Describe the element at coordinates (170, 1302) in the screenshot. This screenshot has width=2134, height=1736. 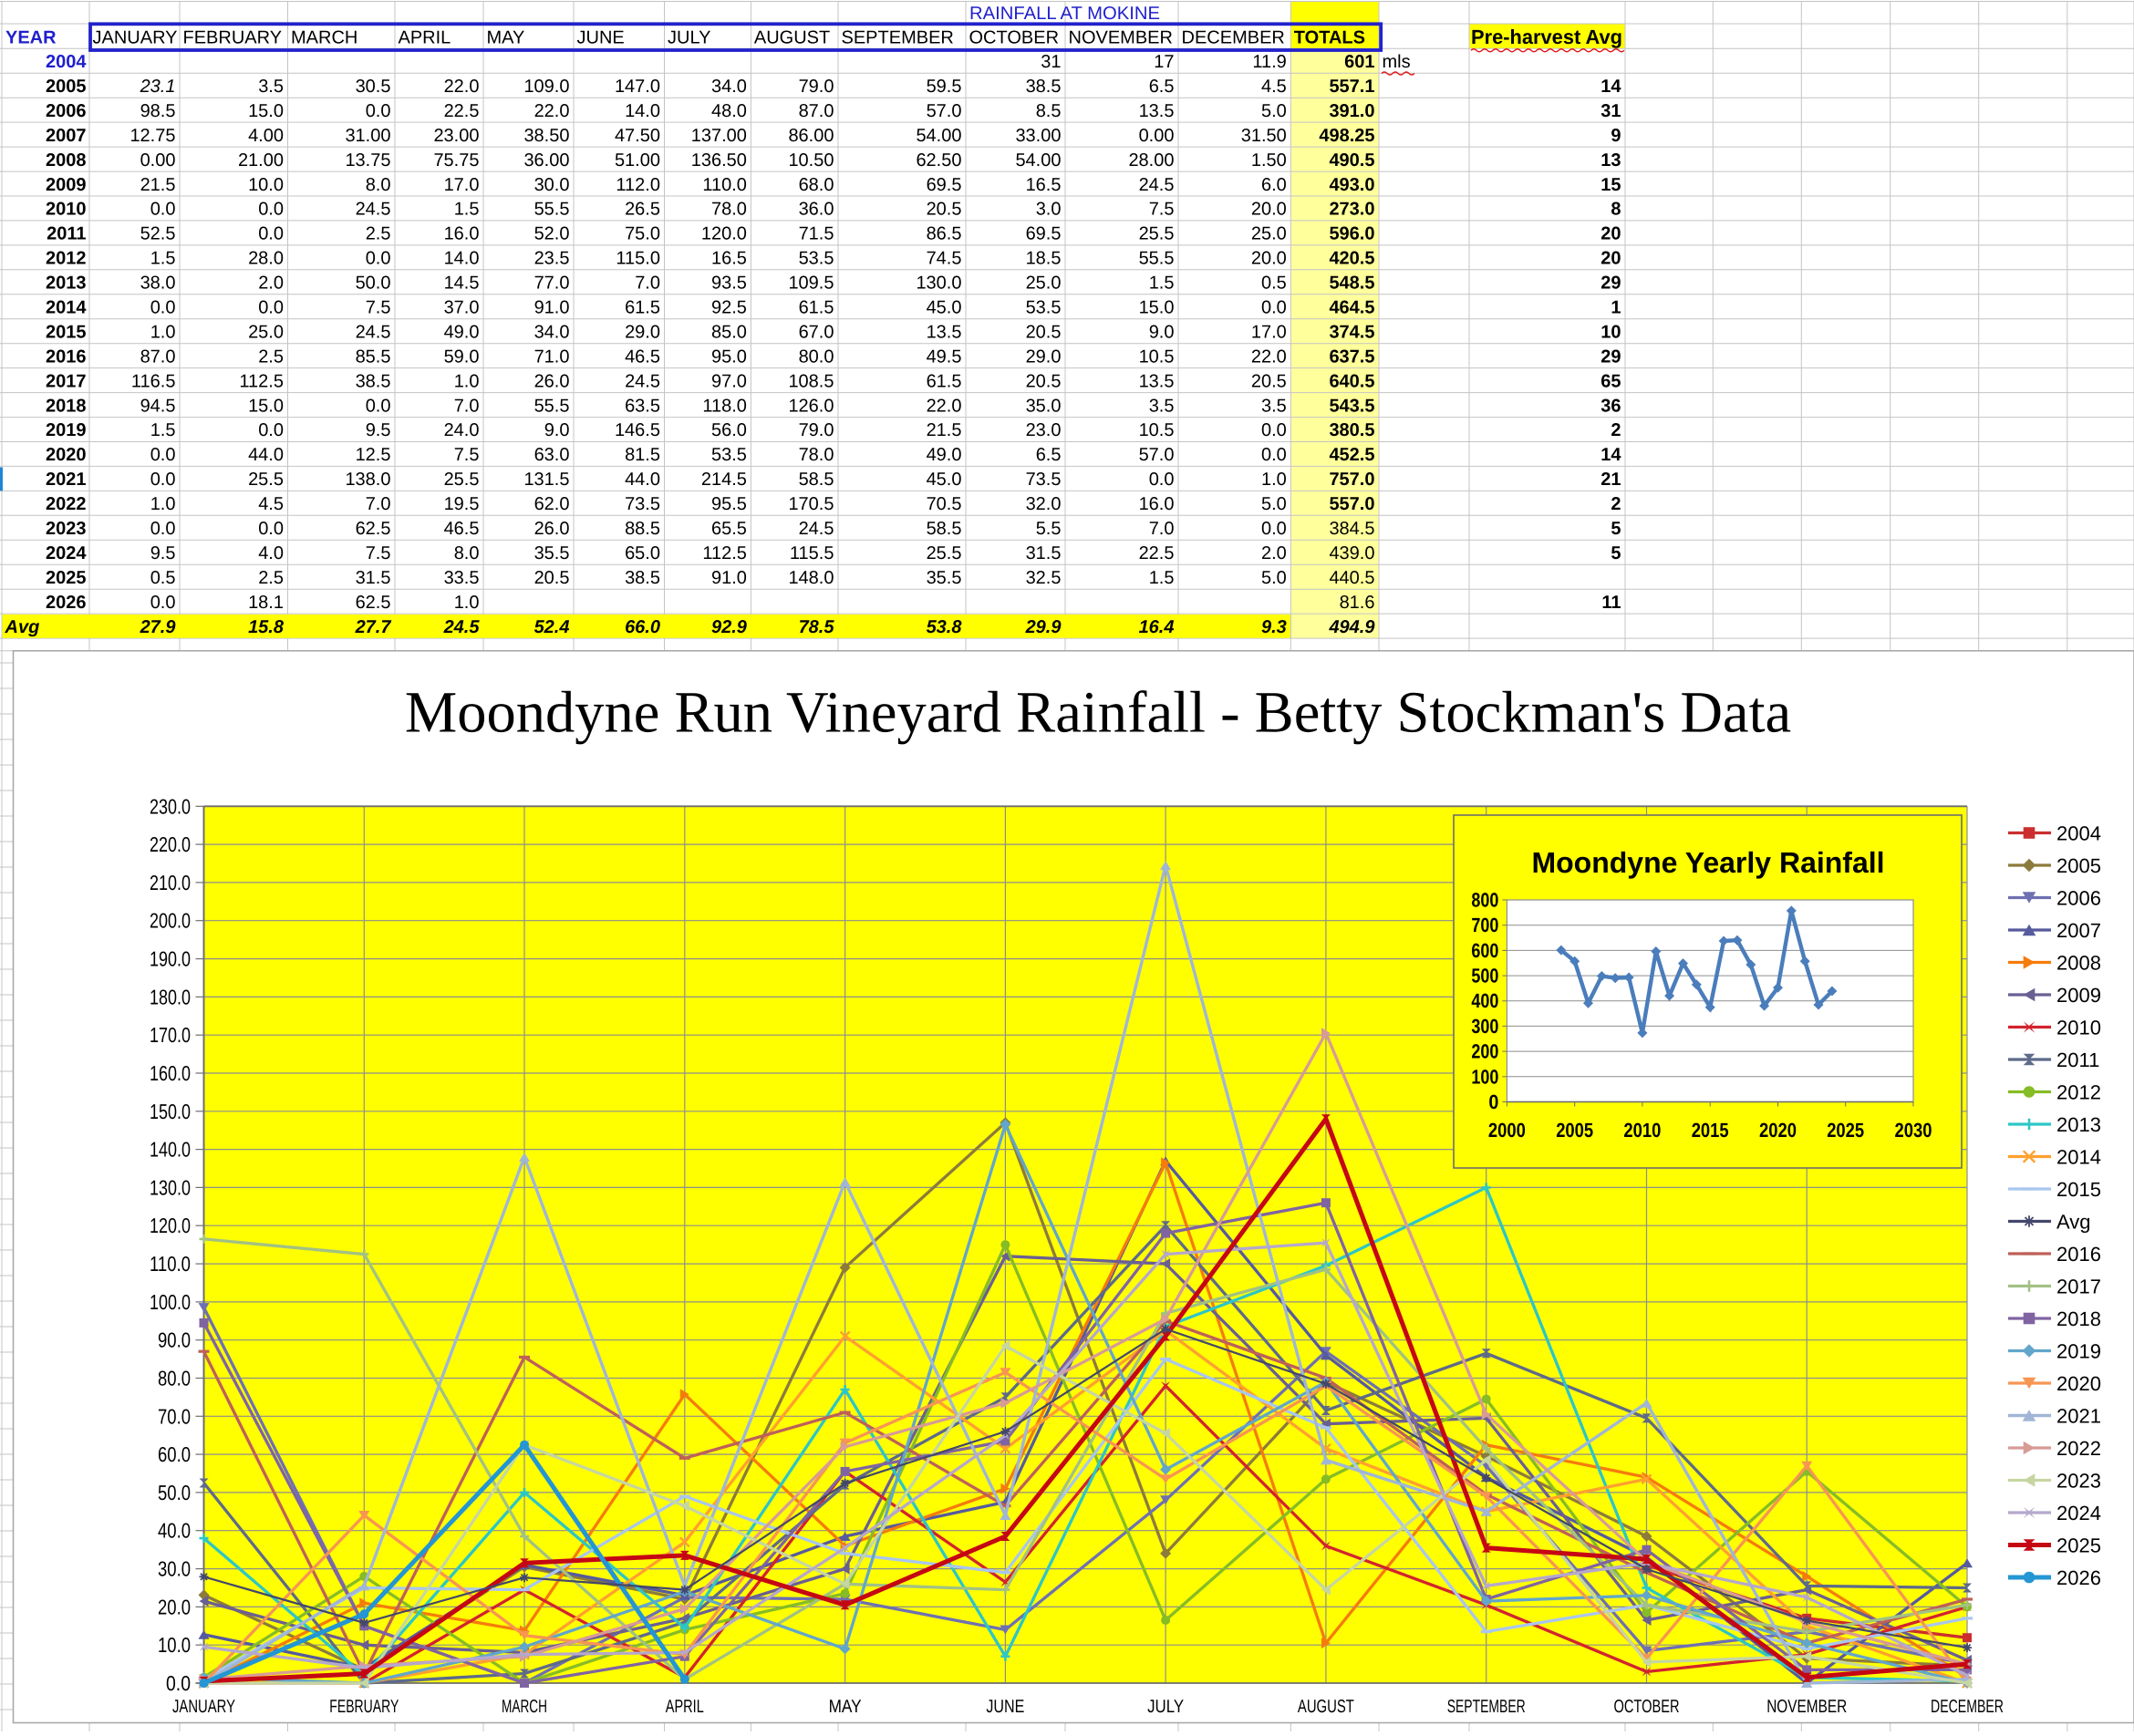
I see `svg-text: 100.0` at that location.